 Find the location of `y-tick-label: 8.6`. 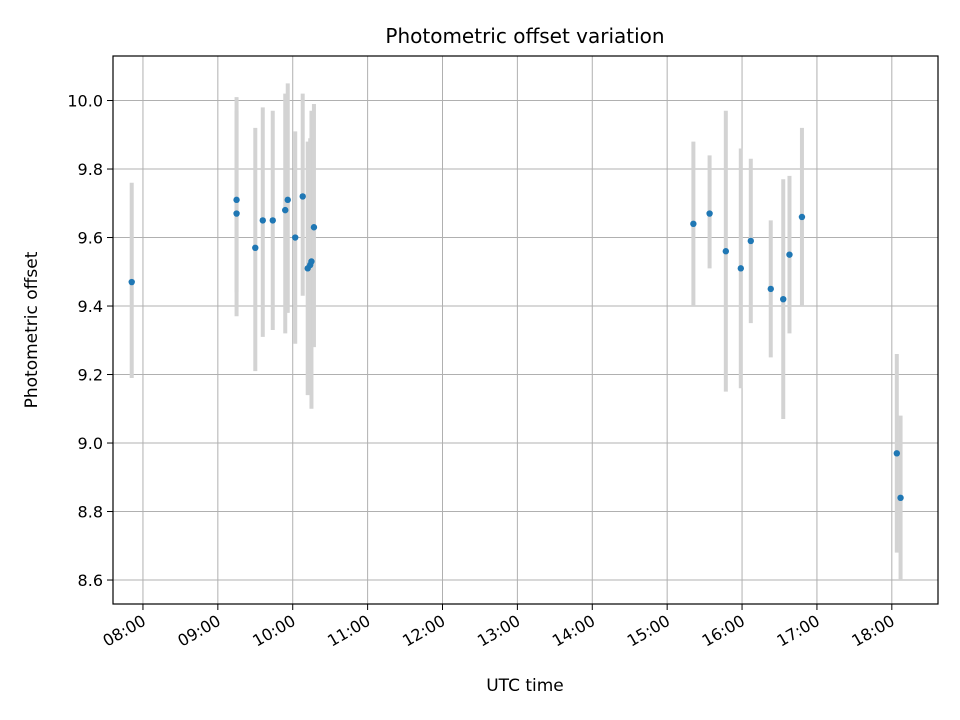

y-tick-label: 8.6 is located at coordinates (90, 580).